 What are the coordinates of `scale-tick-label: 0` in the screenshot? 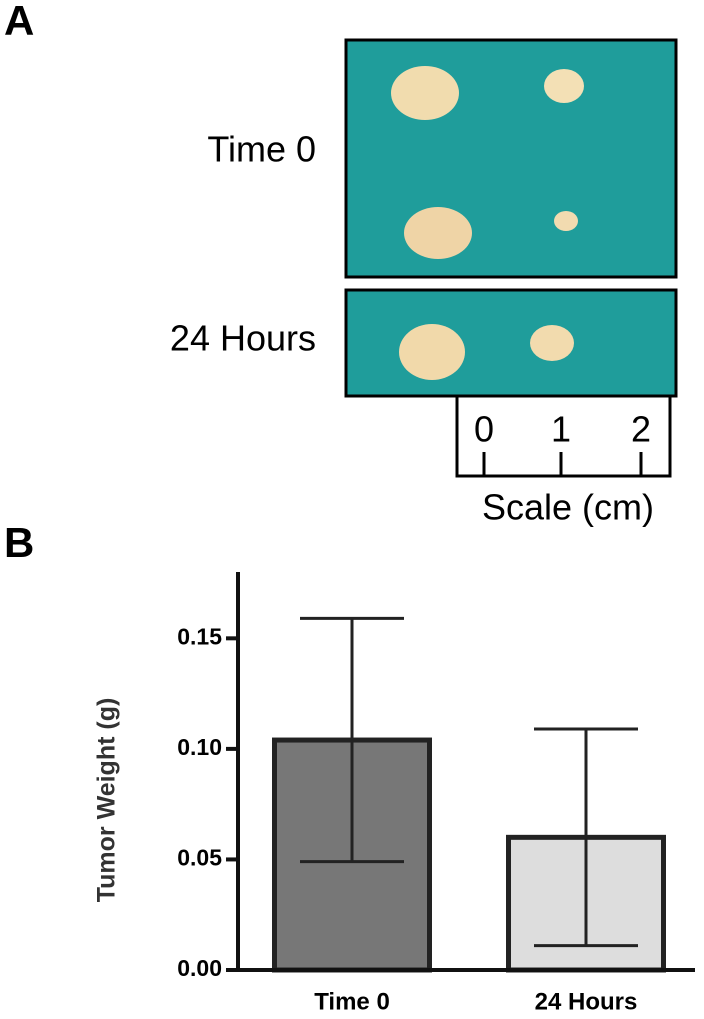 It's located at (484, 429).